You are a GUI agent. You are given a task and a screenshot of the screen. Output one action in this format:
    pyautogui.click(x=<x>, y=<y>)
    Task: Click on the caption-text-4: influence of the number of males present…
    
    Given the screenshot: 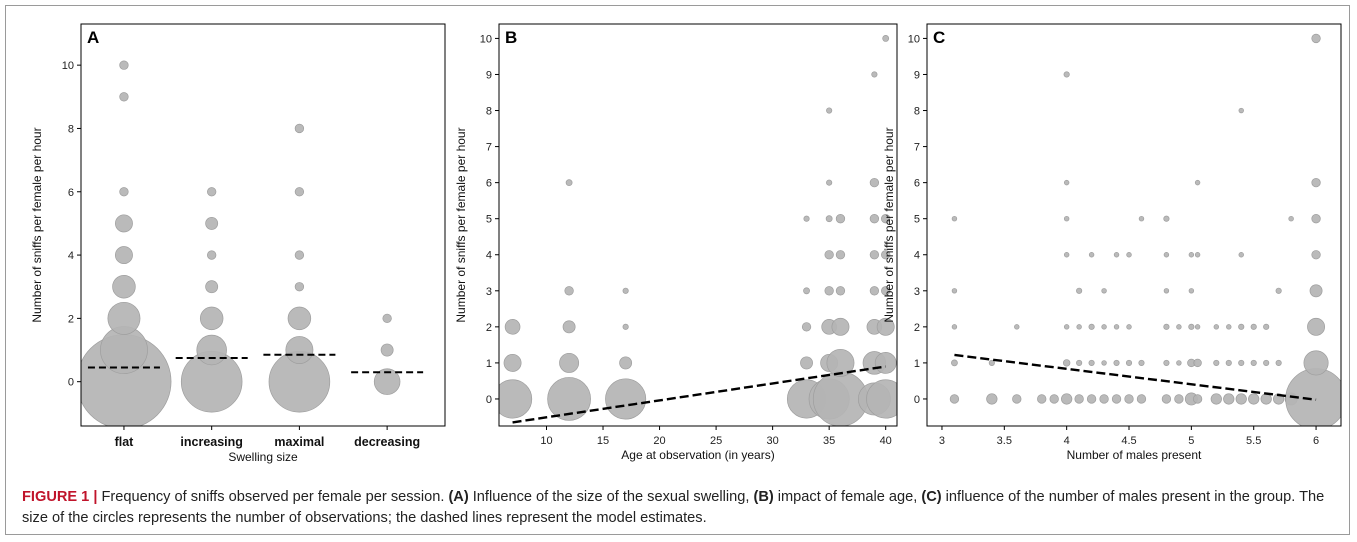 What is the action you would take?
    pyautogui.click(x=673, y=507)
    